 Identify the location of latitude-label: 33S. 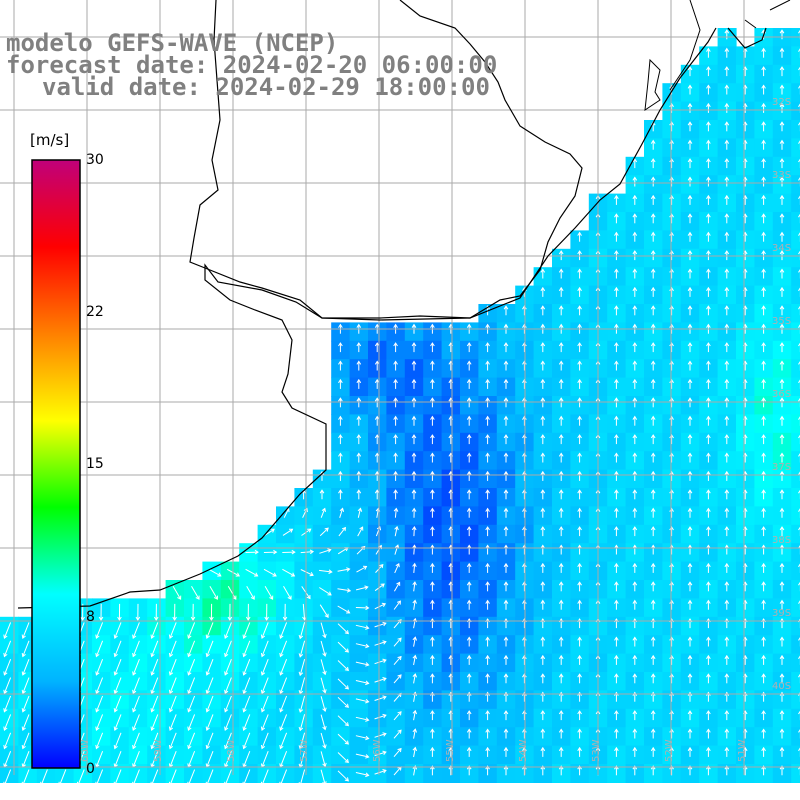
(781, 175).